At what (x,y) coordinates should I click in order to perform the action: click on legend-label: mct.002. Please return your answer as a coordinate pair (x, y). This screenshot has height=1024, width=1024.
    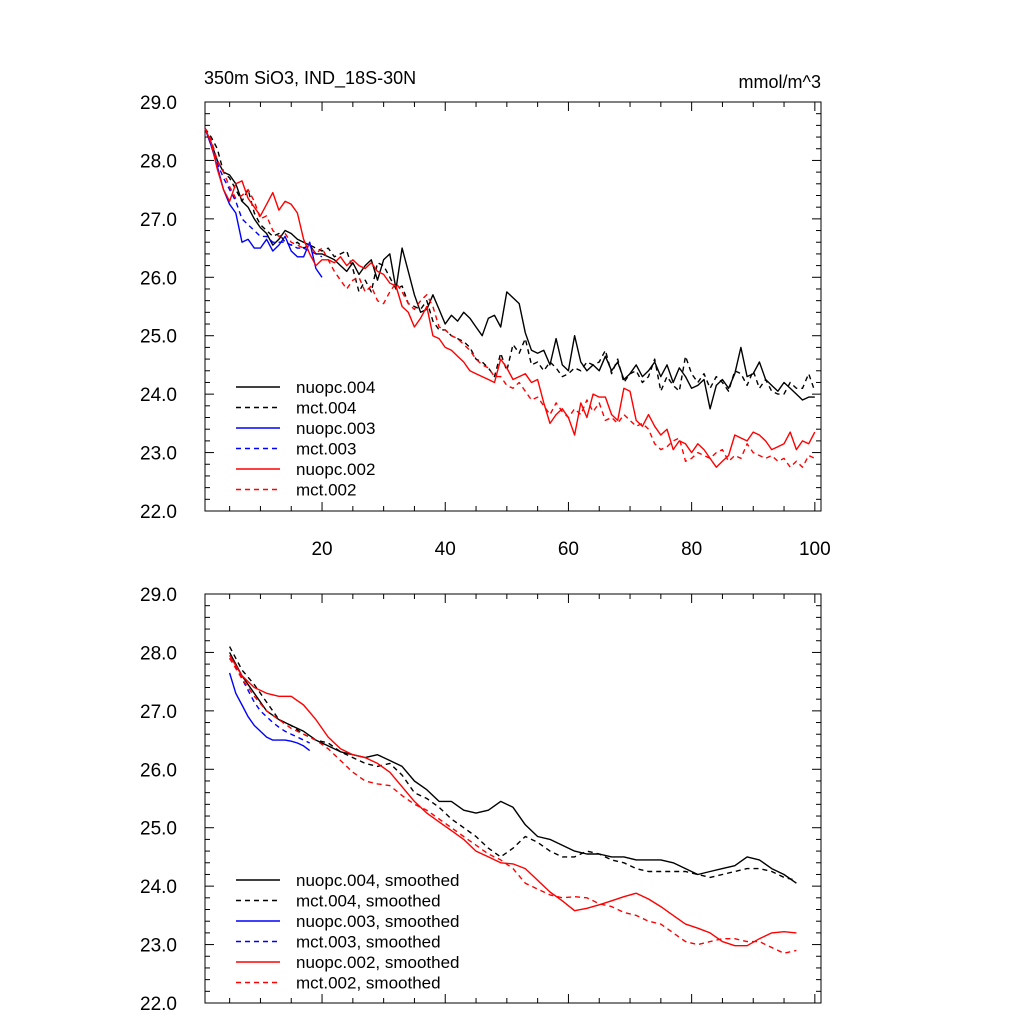
    Looking at the image, I should click on (326, 490).